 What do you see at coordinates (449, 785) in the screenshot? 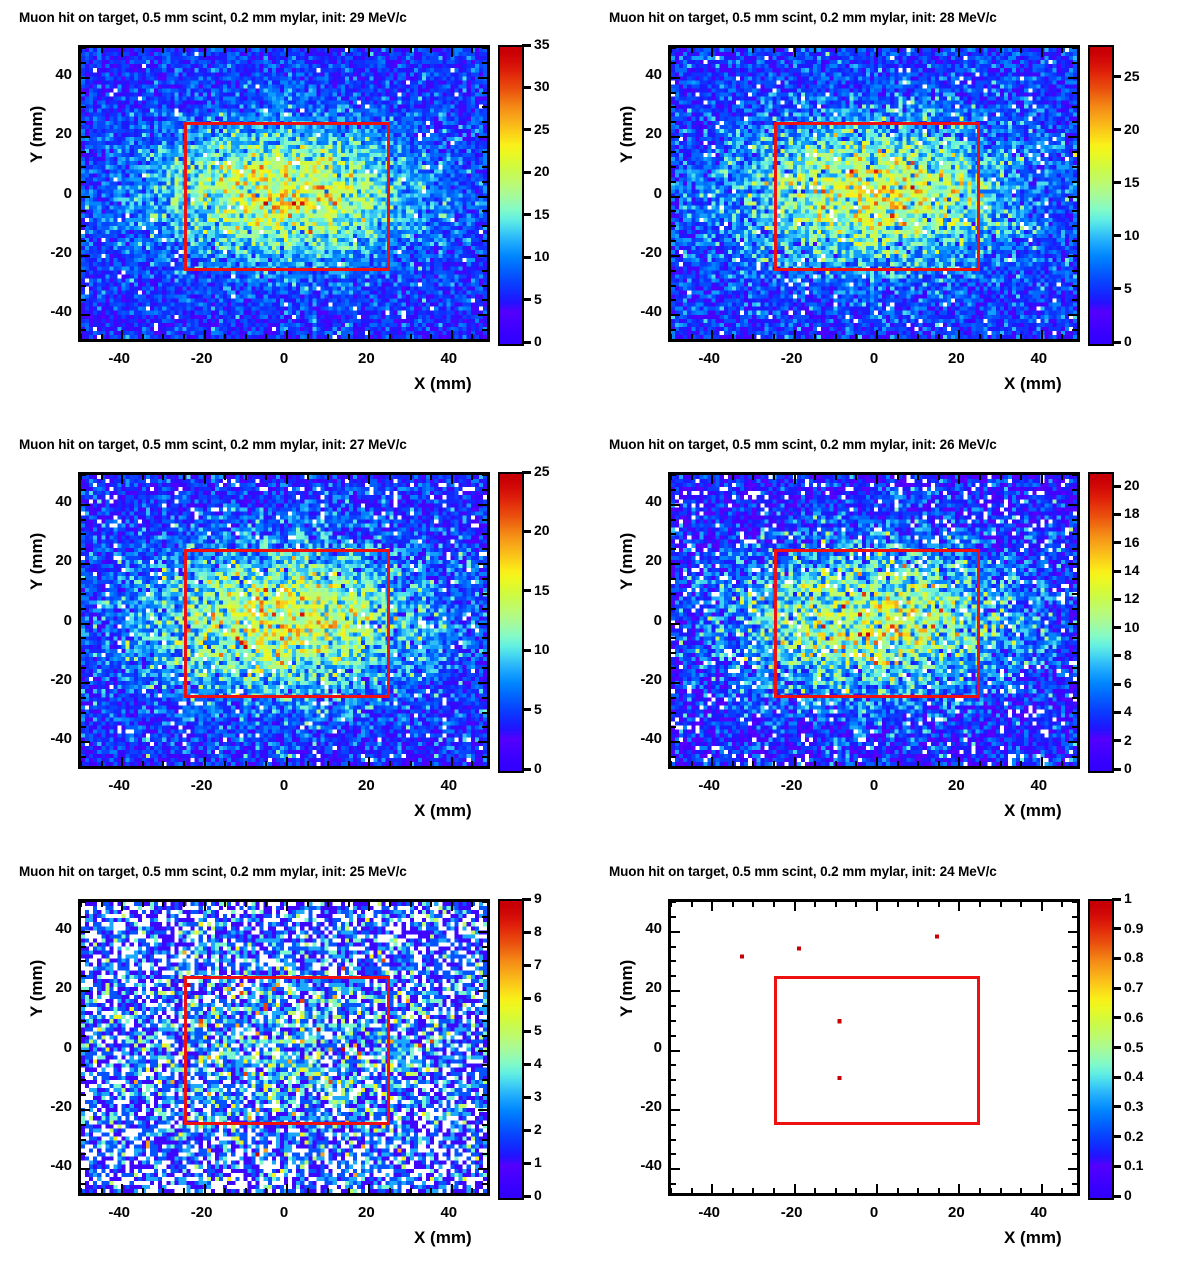
I see `x-tick-label: 40` at bounding box center [449, 785].